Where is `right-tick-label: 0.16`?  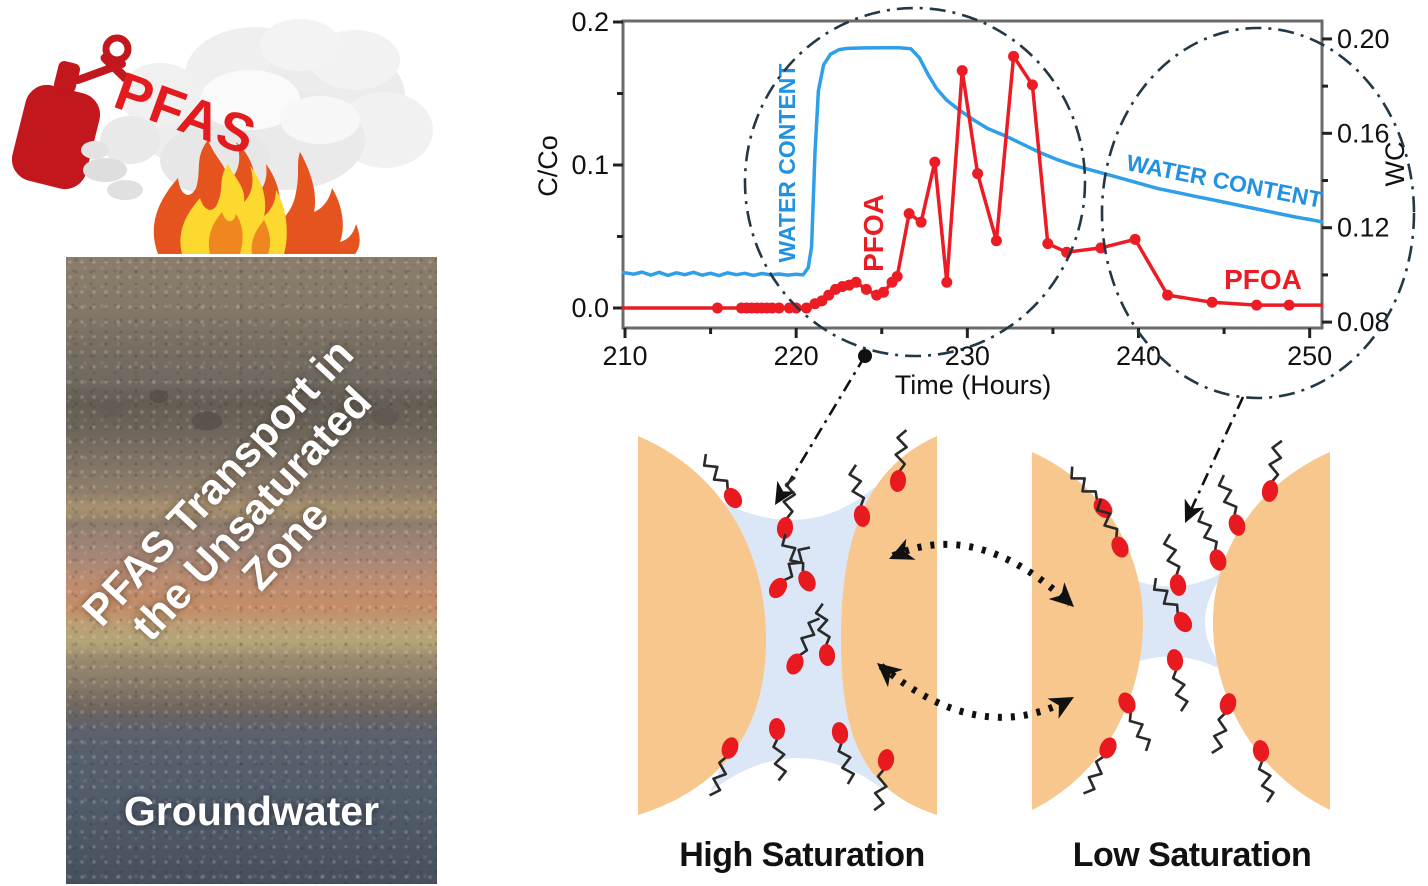
right-tick-label: 0.16 is located at coordinates (1363, 133).